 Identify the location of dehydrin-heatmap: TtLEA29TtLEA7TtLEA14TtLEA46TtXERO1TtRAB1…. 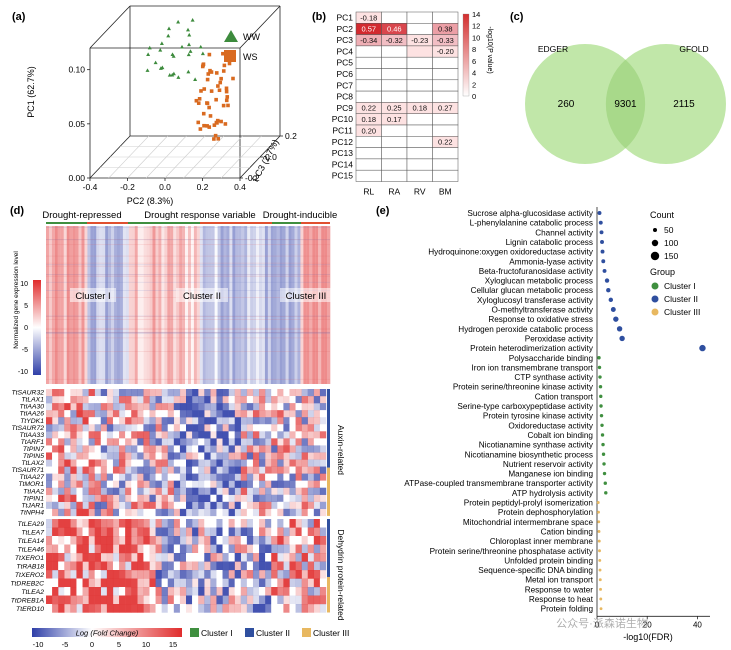
(170, 566).